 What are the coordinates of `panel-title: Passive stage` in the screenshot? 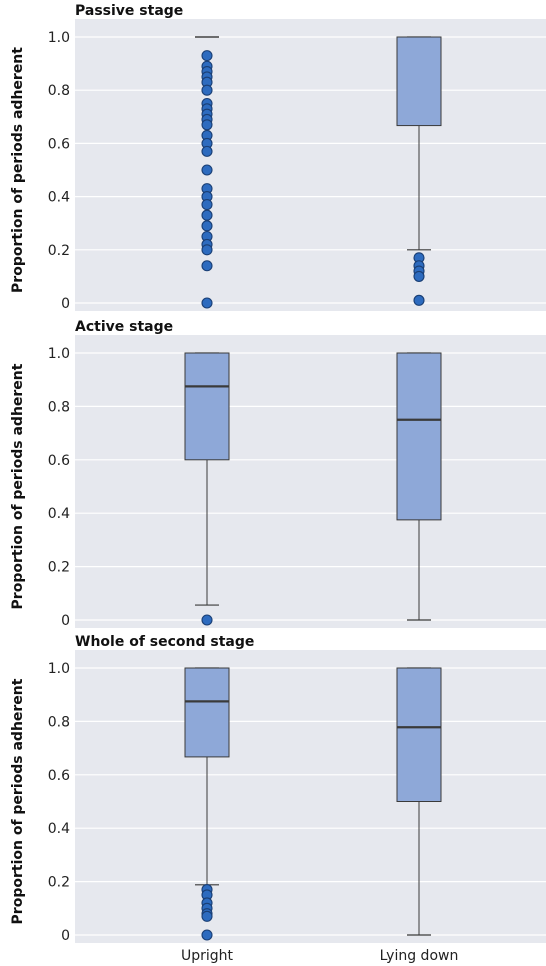 It's located at (129, 11).